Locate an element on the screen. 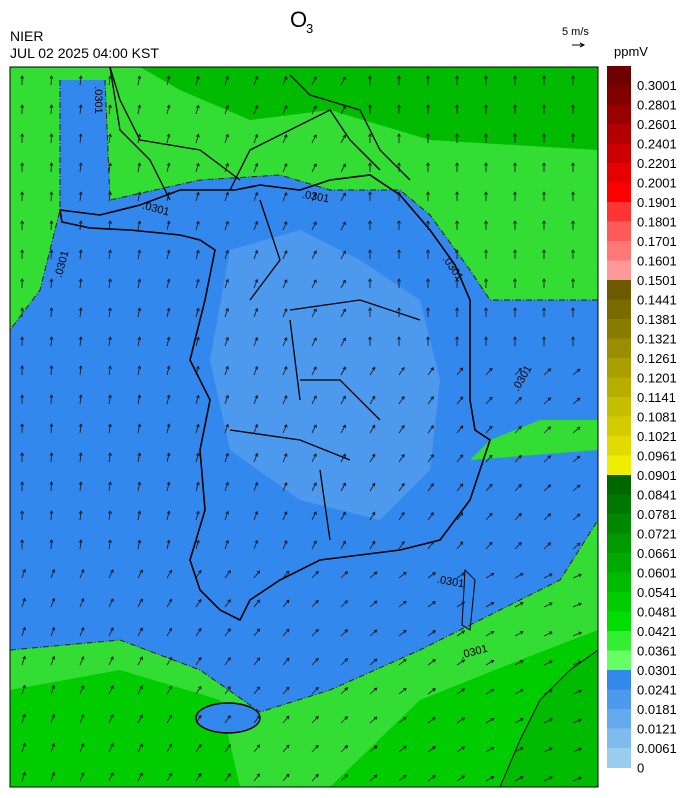  colorbar-tick-label: 0.0541 is located at coordinates (657, 592).